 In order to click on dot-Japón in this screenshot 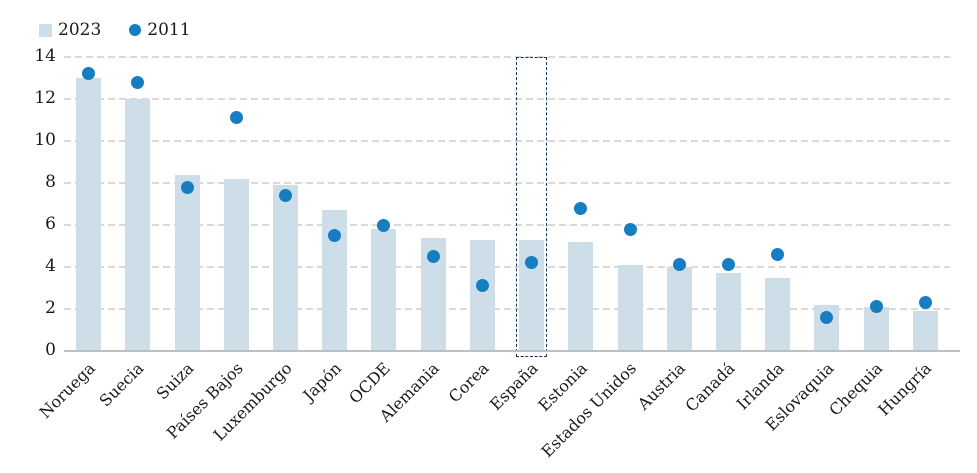, I will do `click(335, 235)`.